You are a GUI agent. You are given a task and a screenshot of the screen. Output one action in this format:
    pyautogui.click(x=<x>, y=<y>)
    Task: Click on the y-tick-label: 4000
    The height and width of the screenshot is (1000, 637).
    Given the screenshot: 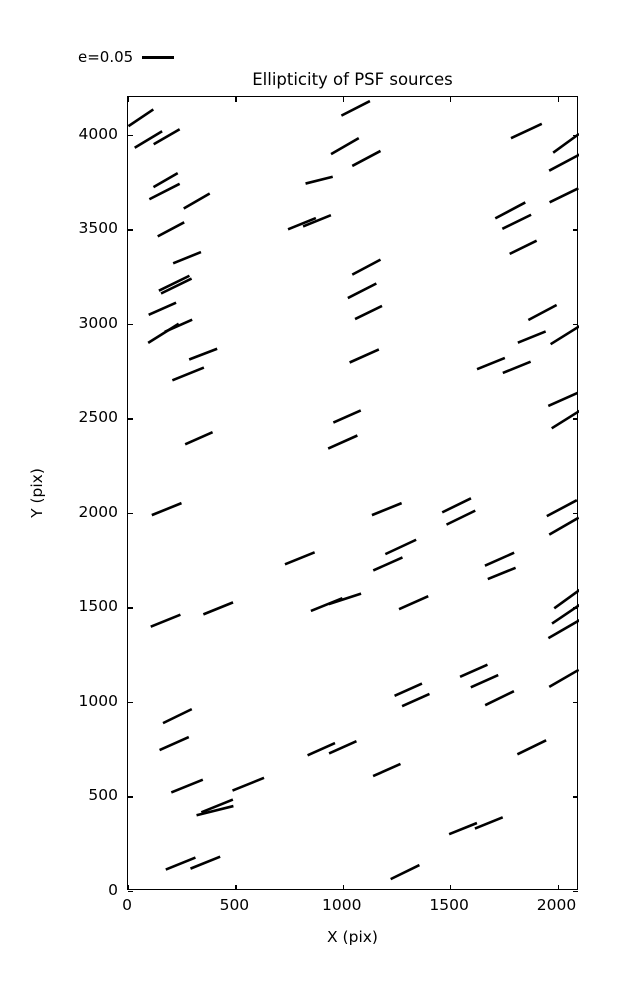 What is the action you would take?
    pyautogui.click(x=98, y=133)
    